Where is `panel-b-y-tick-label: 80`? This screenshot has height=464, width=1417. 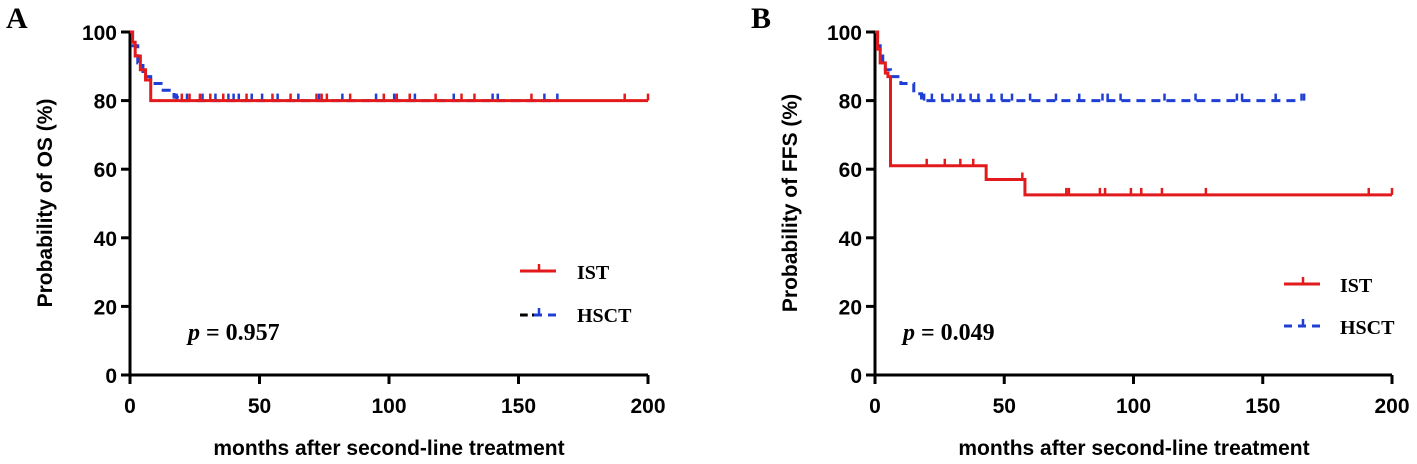
panel-b-y-tick-label: 80 is located at coordinates (850, 102).